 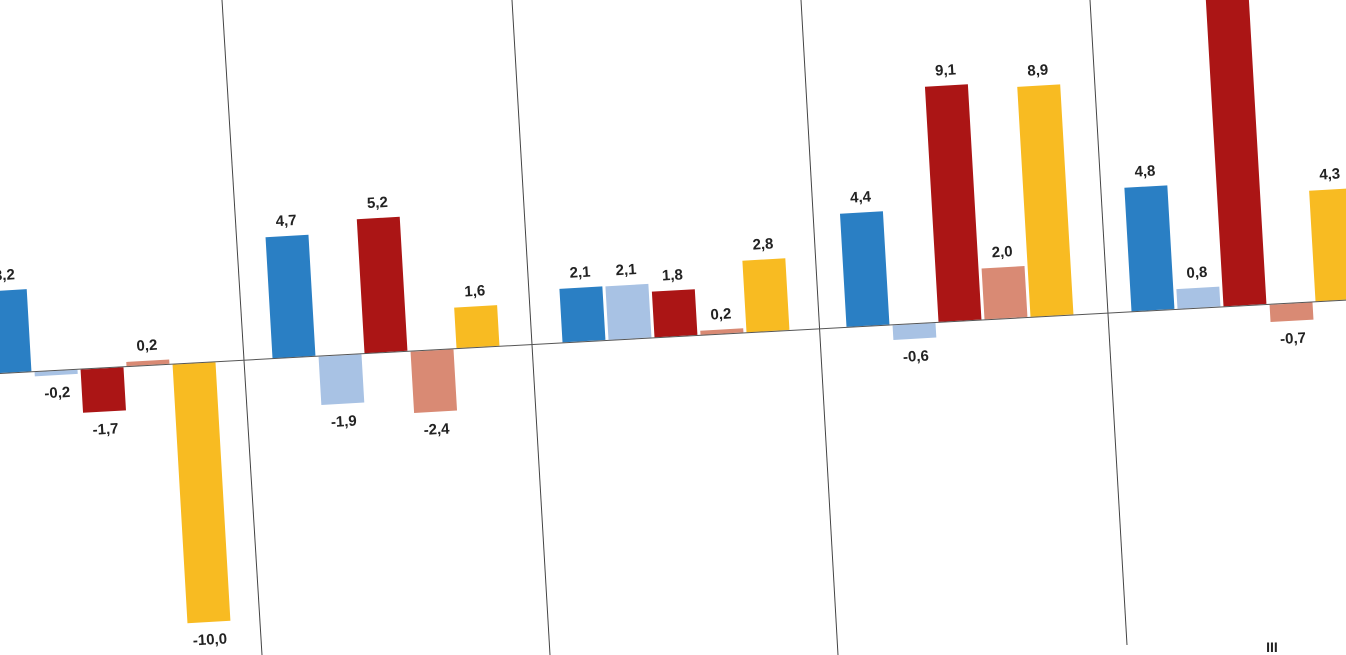 I want to click on data-label: -1,7, so click(x=105, y=429).